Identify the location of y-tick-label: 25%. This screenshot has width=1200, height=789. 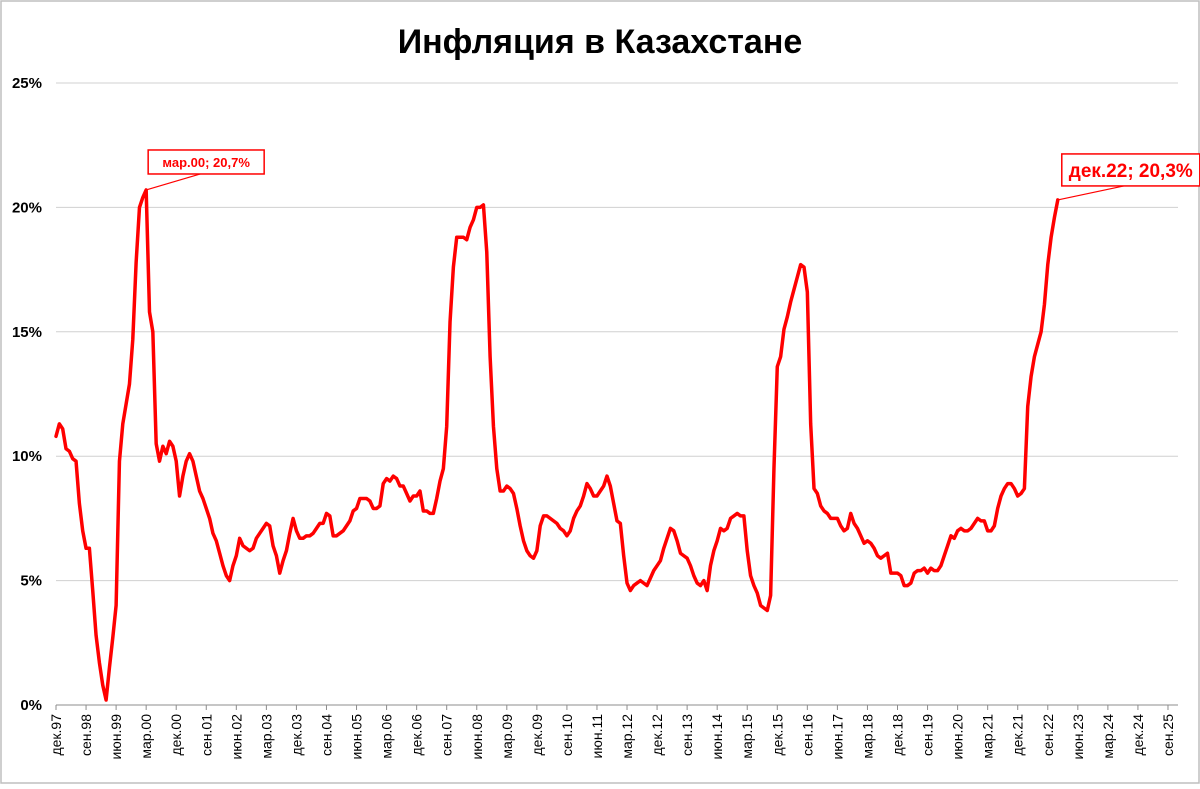
(27, 83).